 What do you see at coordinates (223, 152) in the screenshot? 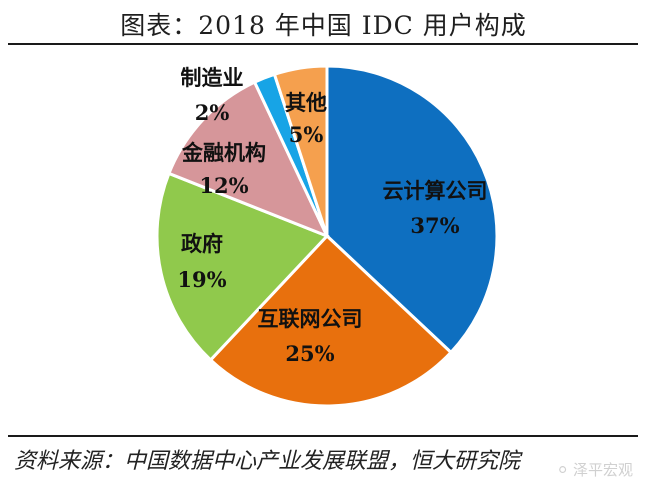
I see `slice-label-3: 金融机构` at bounding box center [223, 152].